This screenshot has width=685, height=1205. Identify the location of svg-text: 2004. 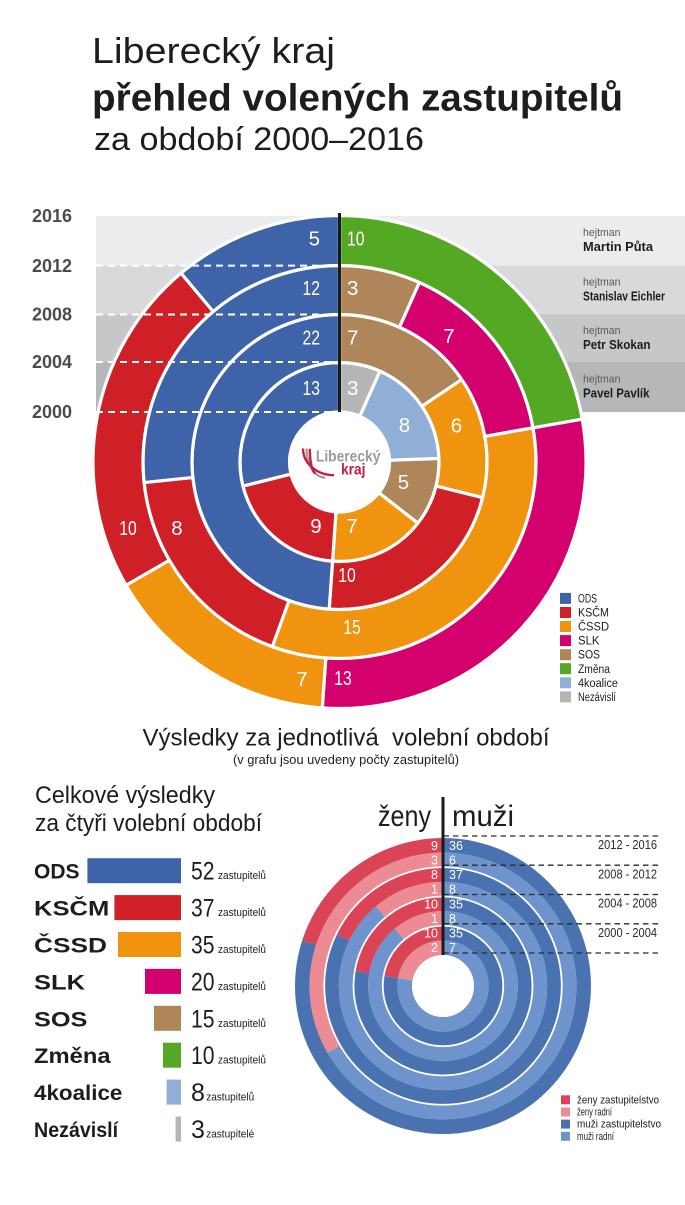
(52, 362).